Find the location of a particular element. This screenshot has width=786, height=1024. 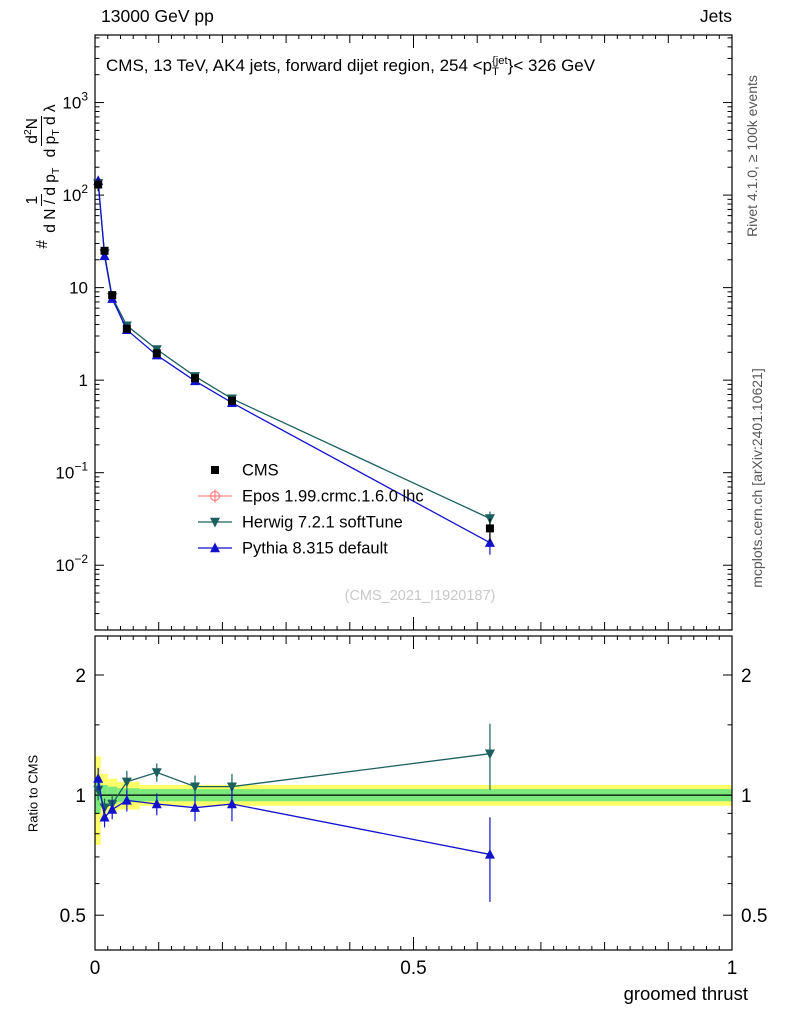

x-tick-label: 1 is located at coordinates (732, 968).